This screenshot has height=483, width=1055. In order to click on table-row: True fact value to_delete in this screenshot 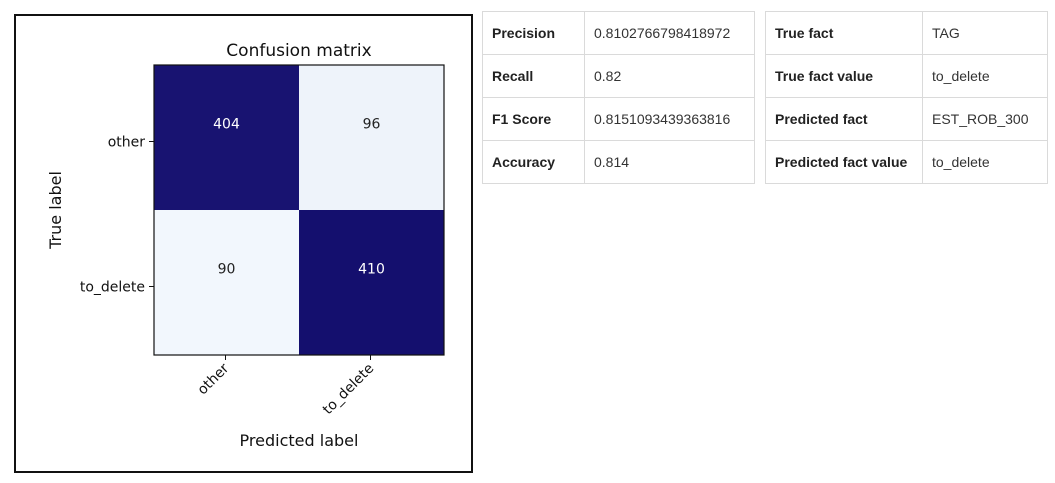, I will do `click(906, 76)`.